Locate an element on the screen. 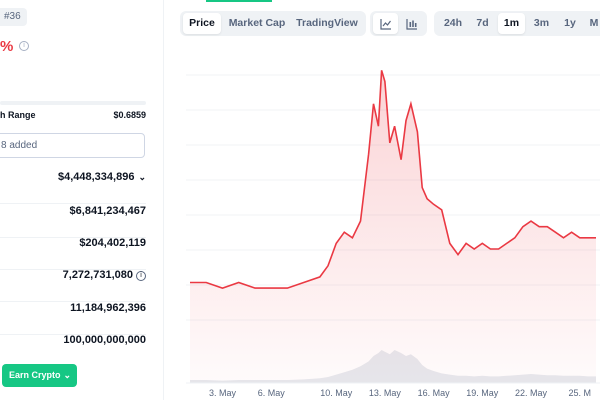  range-label: h Range is located at coordinates (18, 115).